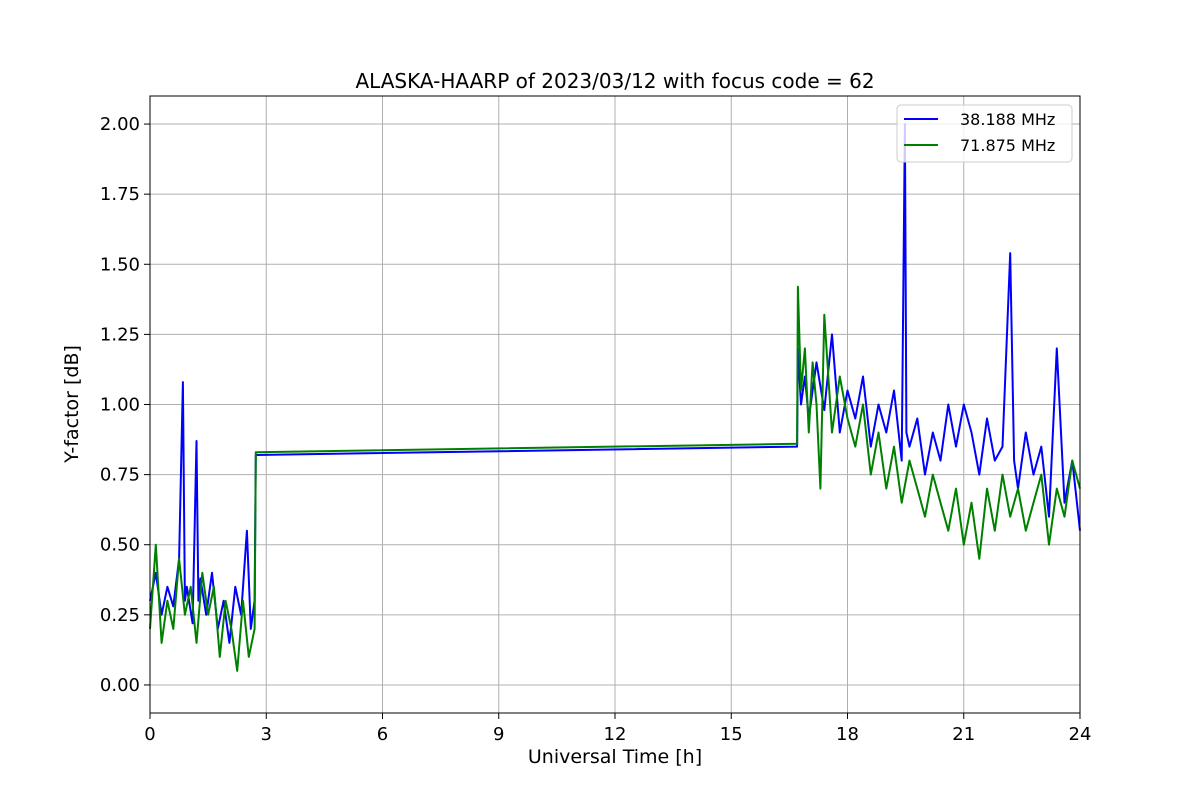  I want to click on legend-box, so click(984, 133).